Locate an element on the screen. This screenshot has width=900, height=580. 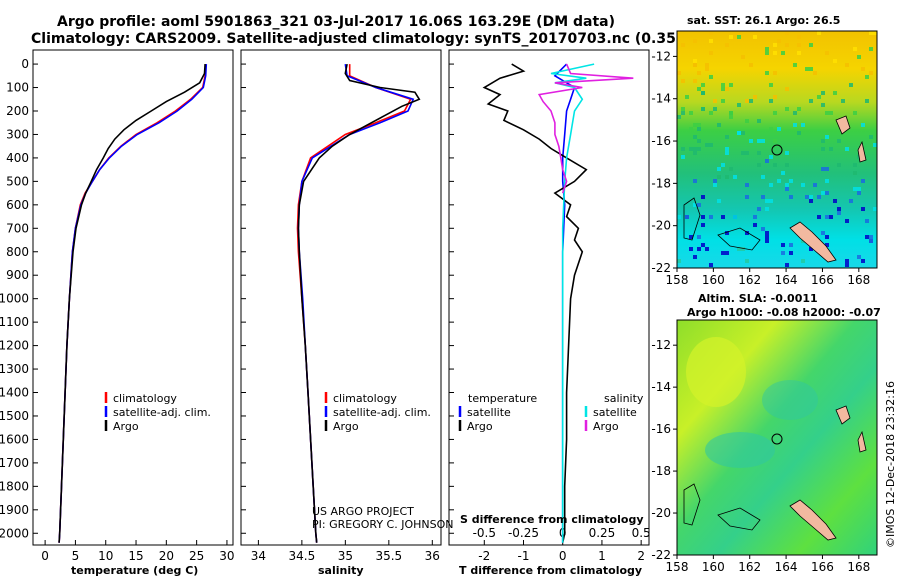
depth-tick-label: 800 is located at coordinates (17, 252).